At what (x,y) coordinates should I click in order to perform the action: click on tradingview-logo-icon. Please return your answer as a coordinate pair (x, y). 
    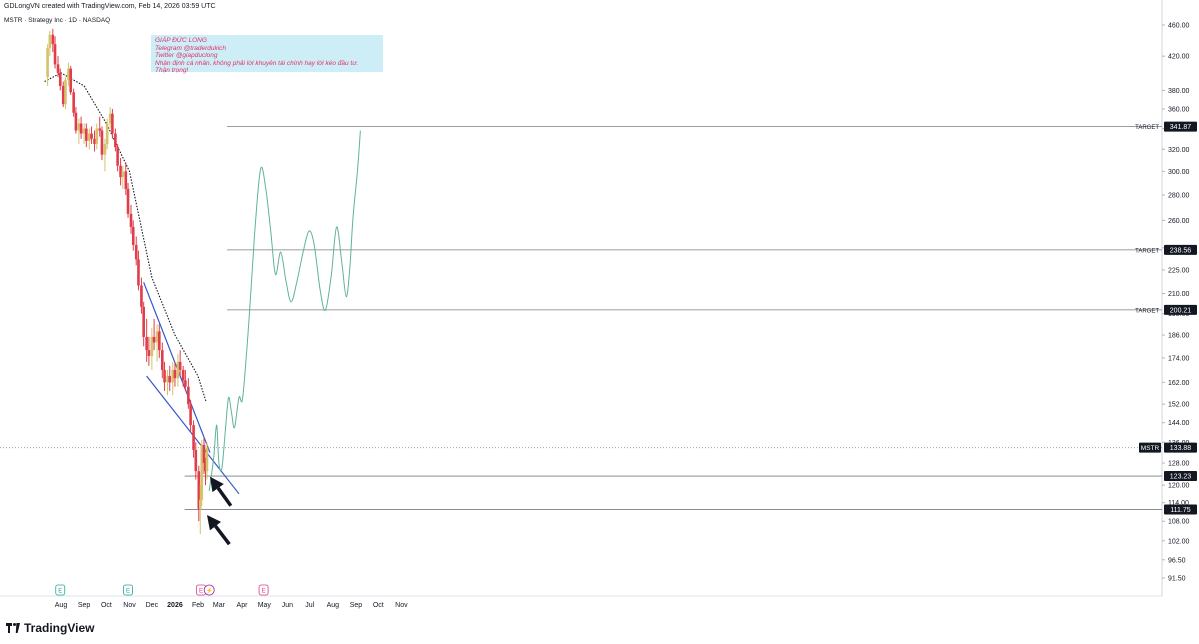
    Looking at the image, I should click on (13, 628).